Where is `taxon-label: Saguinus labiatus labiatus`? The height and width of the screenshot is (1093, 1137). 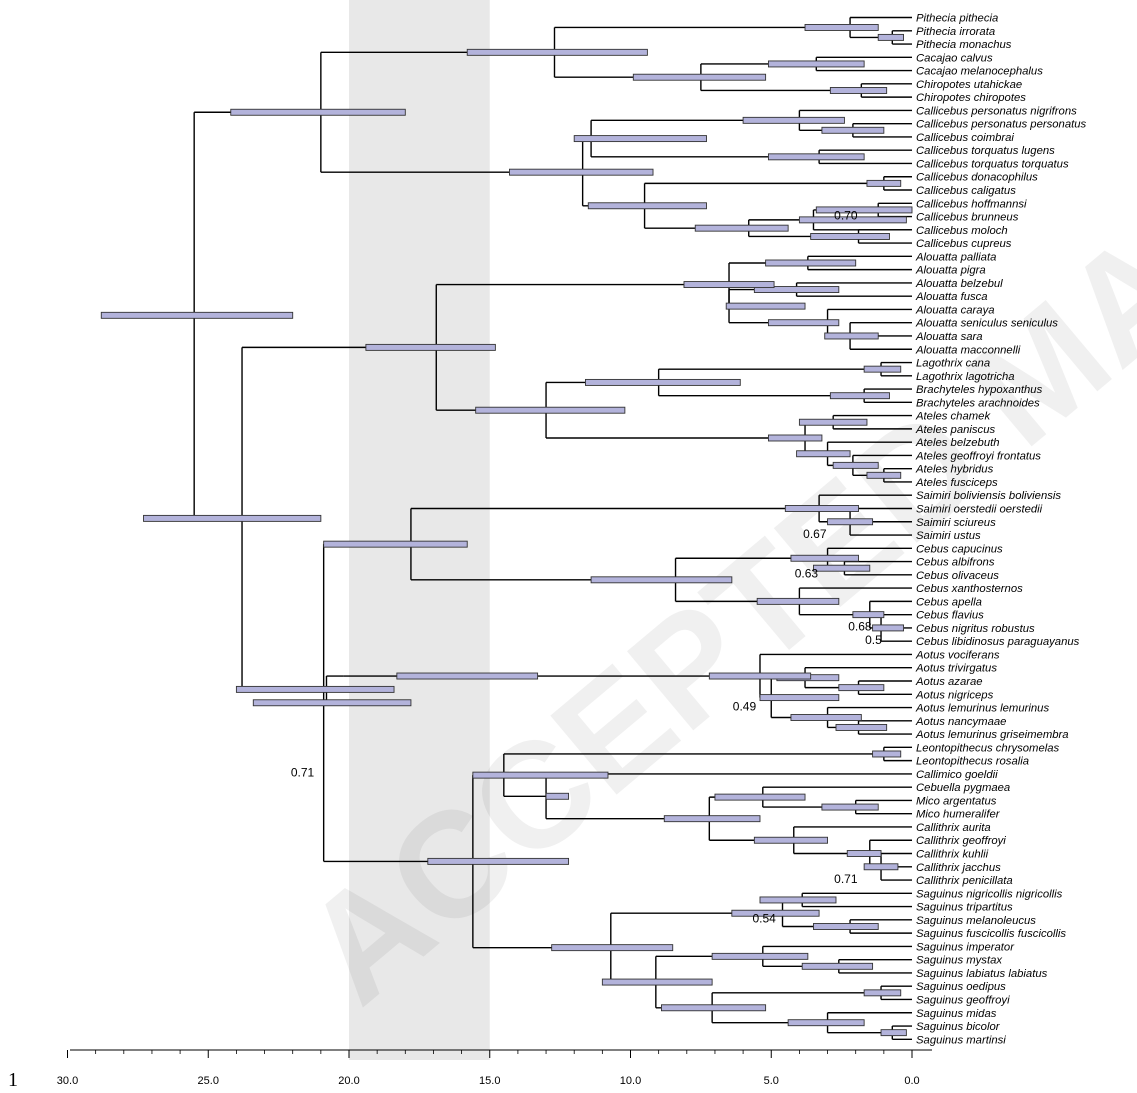
taxon-label: Saguinus labiatus labiatus is located at coordinates (982, 974).